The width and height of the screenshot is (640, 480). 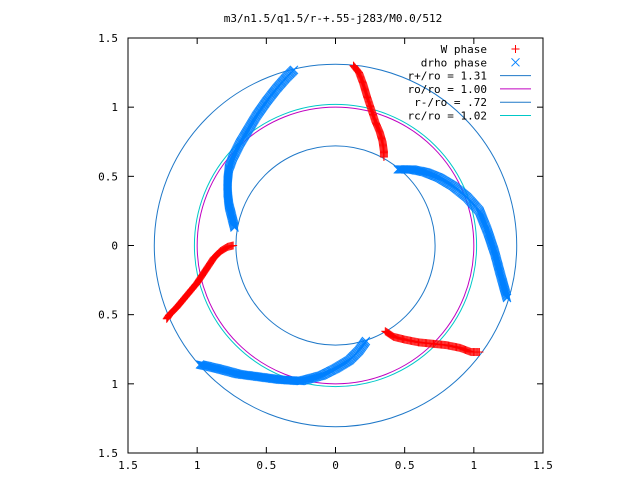 What do you see at coordinates (450, 102) in the screenshot?
I see `legend-label: r-/ro = .72` at bounding box center [450, 102].